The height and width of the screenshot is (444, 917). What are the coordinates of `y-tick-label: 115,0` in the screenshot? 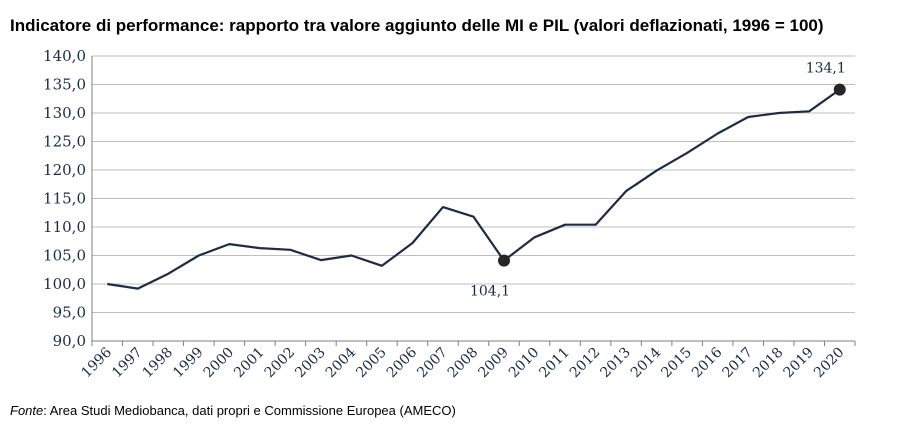 It's located at (64, 199).